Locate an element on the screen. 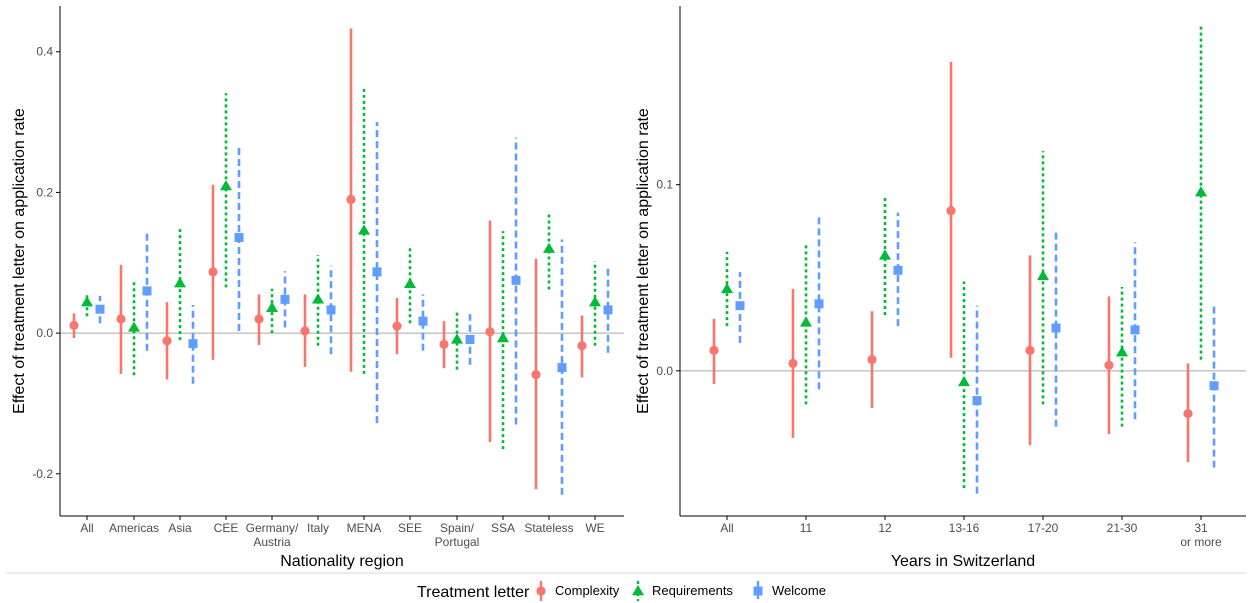 The width and height of the screenshot is (1252, 603). x-tick-label: Austria is located at coordinates (272, 542).